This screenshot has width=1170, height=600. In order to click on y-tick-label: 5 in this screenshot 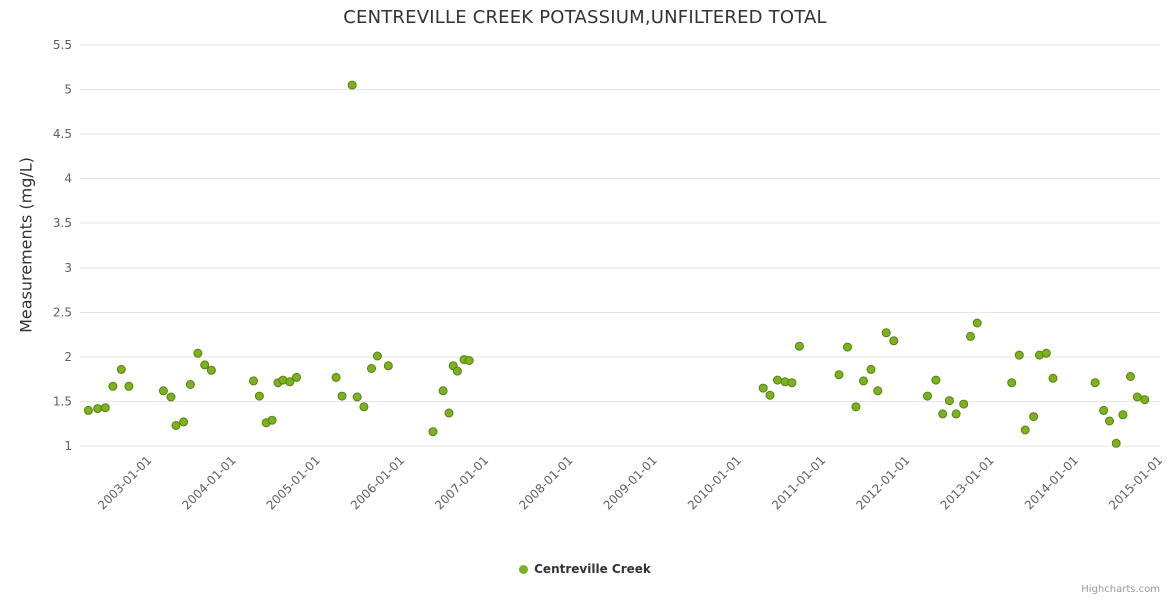, I will do `click(68, 90)`.